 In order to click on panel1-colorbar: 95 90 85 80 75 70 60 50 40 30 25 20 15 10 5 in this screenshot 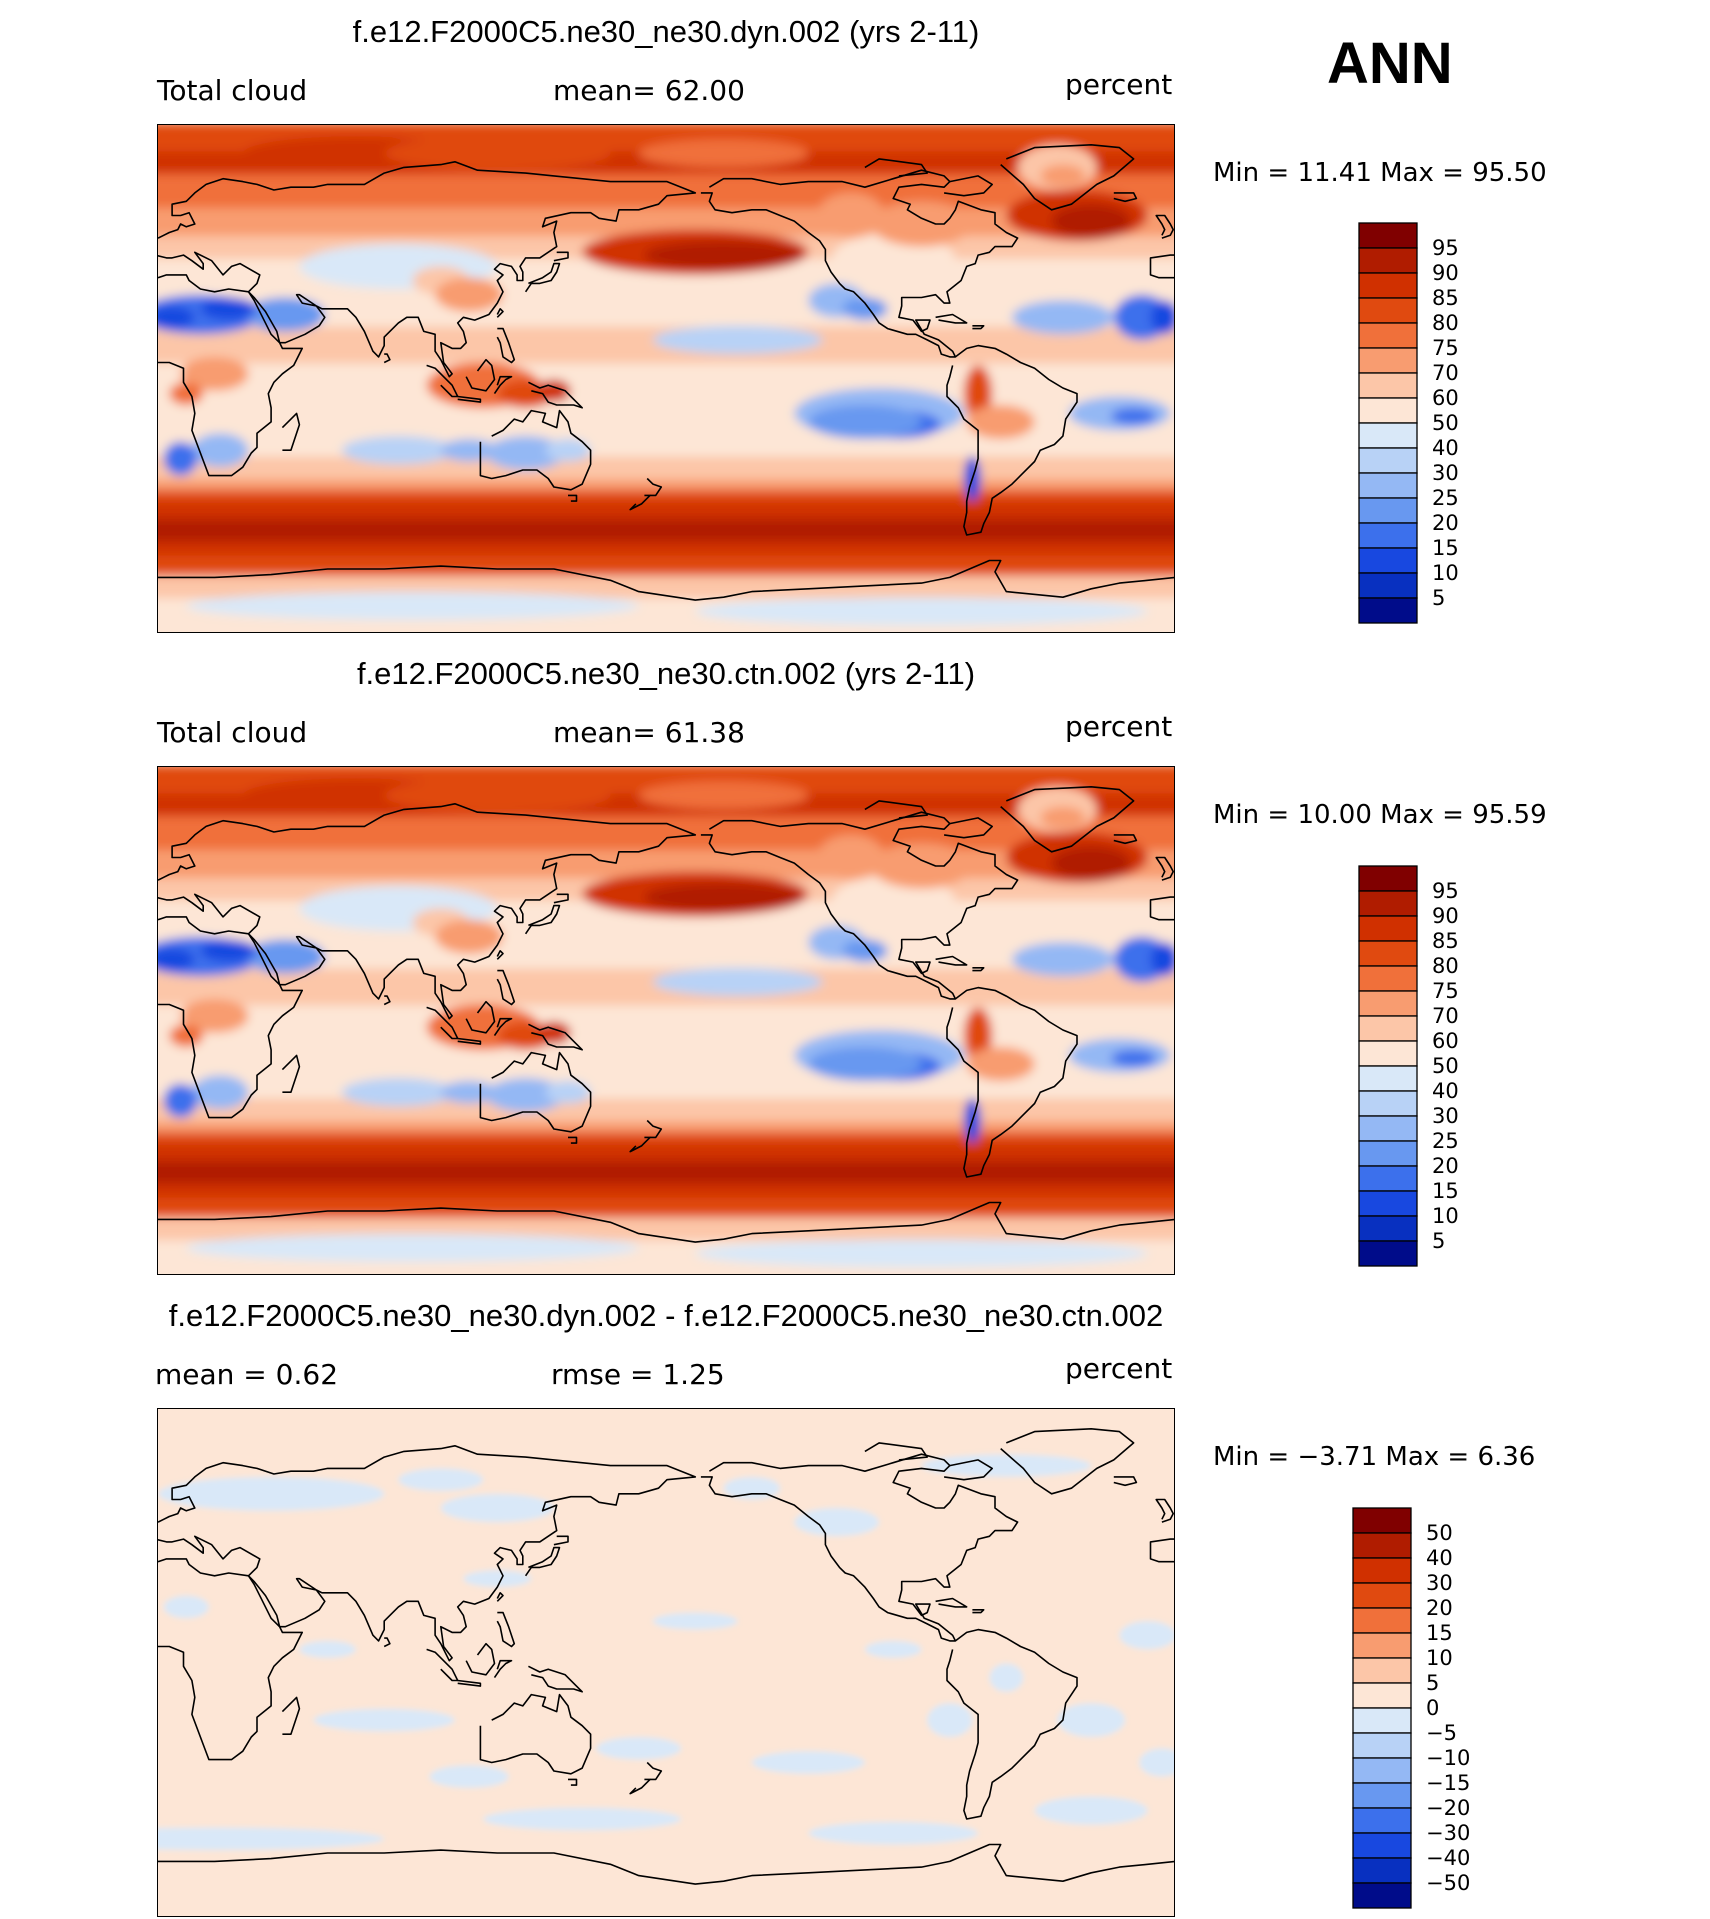, I will do `click(1408, 425)`.